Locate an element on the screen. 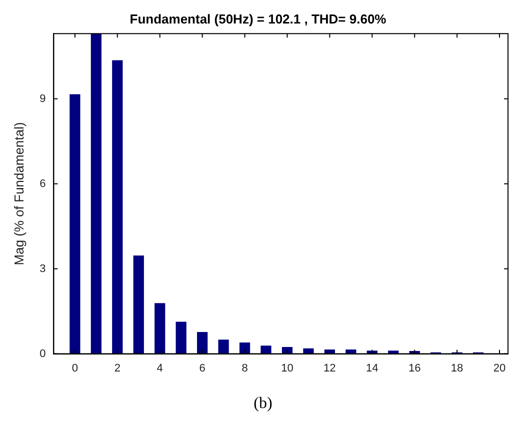 This screenshot has width=526, height=434. x-tick-label: 16 is located at coordinates (414, 368).